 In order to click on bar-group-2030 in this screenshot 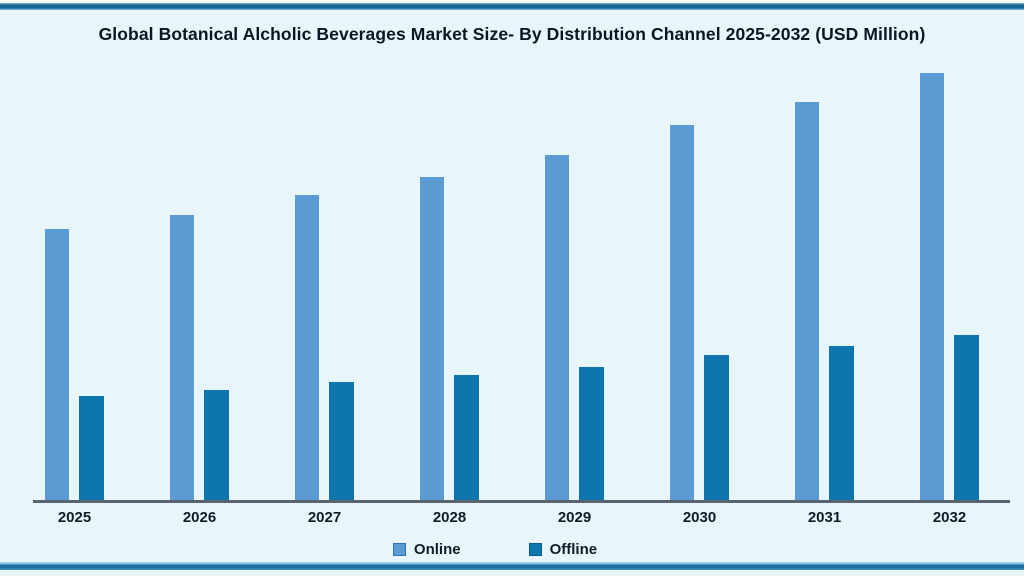, I will do `click(699, 280)`.